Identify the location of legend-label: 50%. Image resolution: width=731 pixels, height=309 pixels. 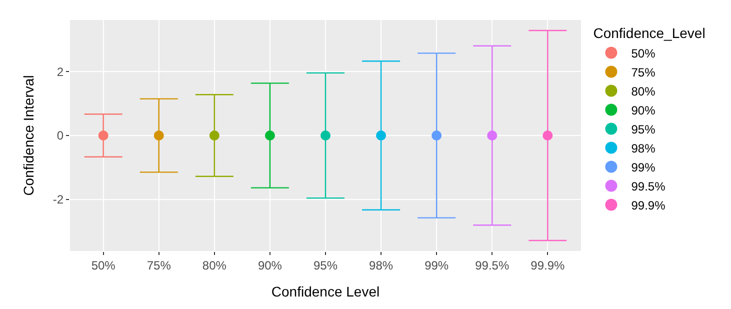
(643, 53).